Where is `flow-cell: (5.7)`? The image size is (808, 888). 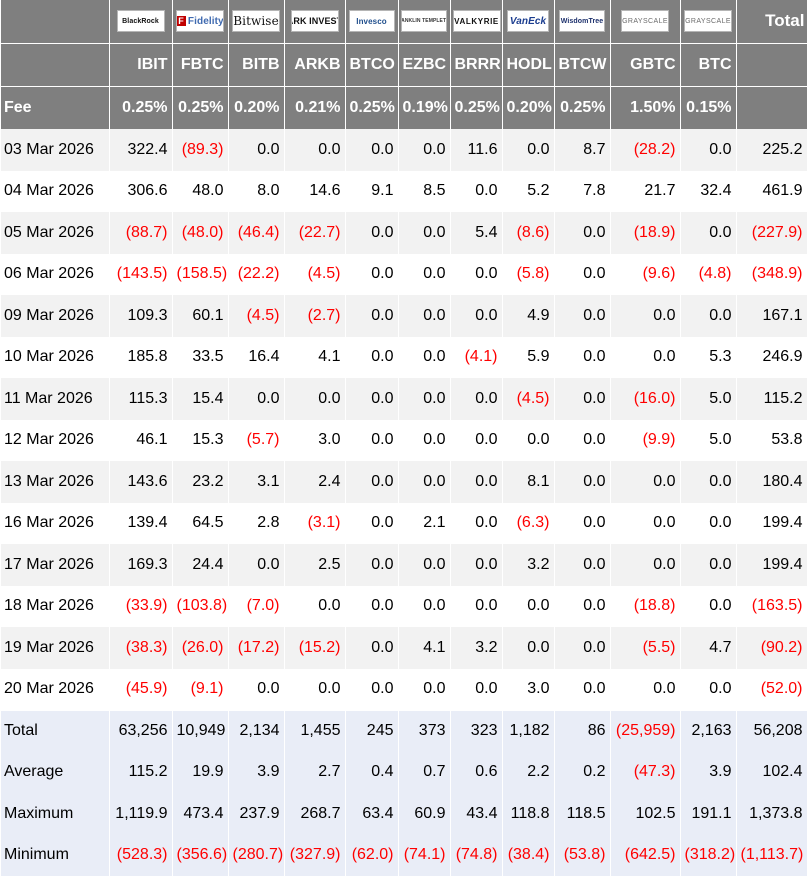 flow-cell: (5.7) is located at coordinates (256, 440).